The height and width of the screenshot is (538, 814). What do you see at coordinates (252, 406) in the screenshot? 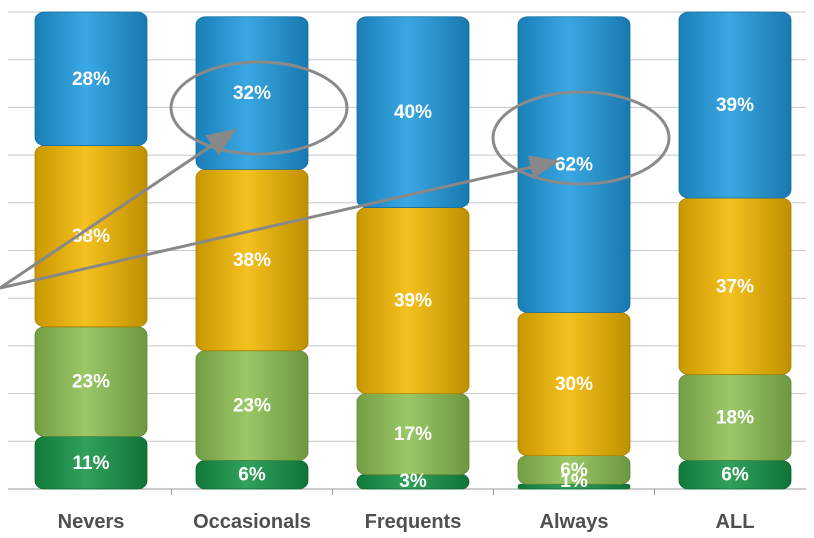
I see `data-label-occasionals-1: 23%` at bounding box center [252, 406].